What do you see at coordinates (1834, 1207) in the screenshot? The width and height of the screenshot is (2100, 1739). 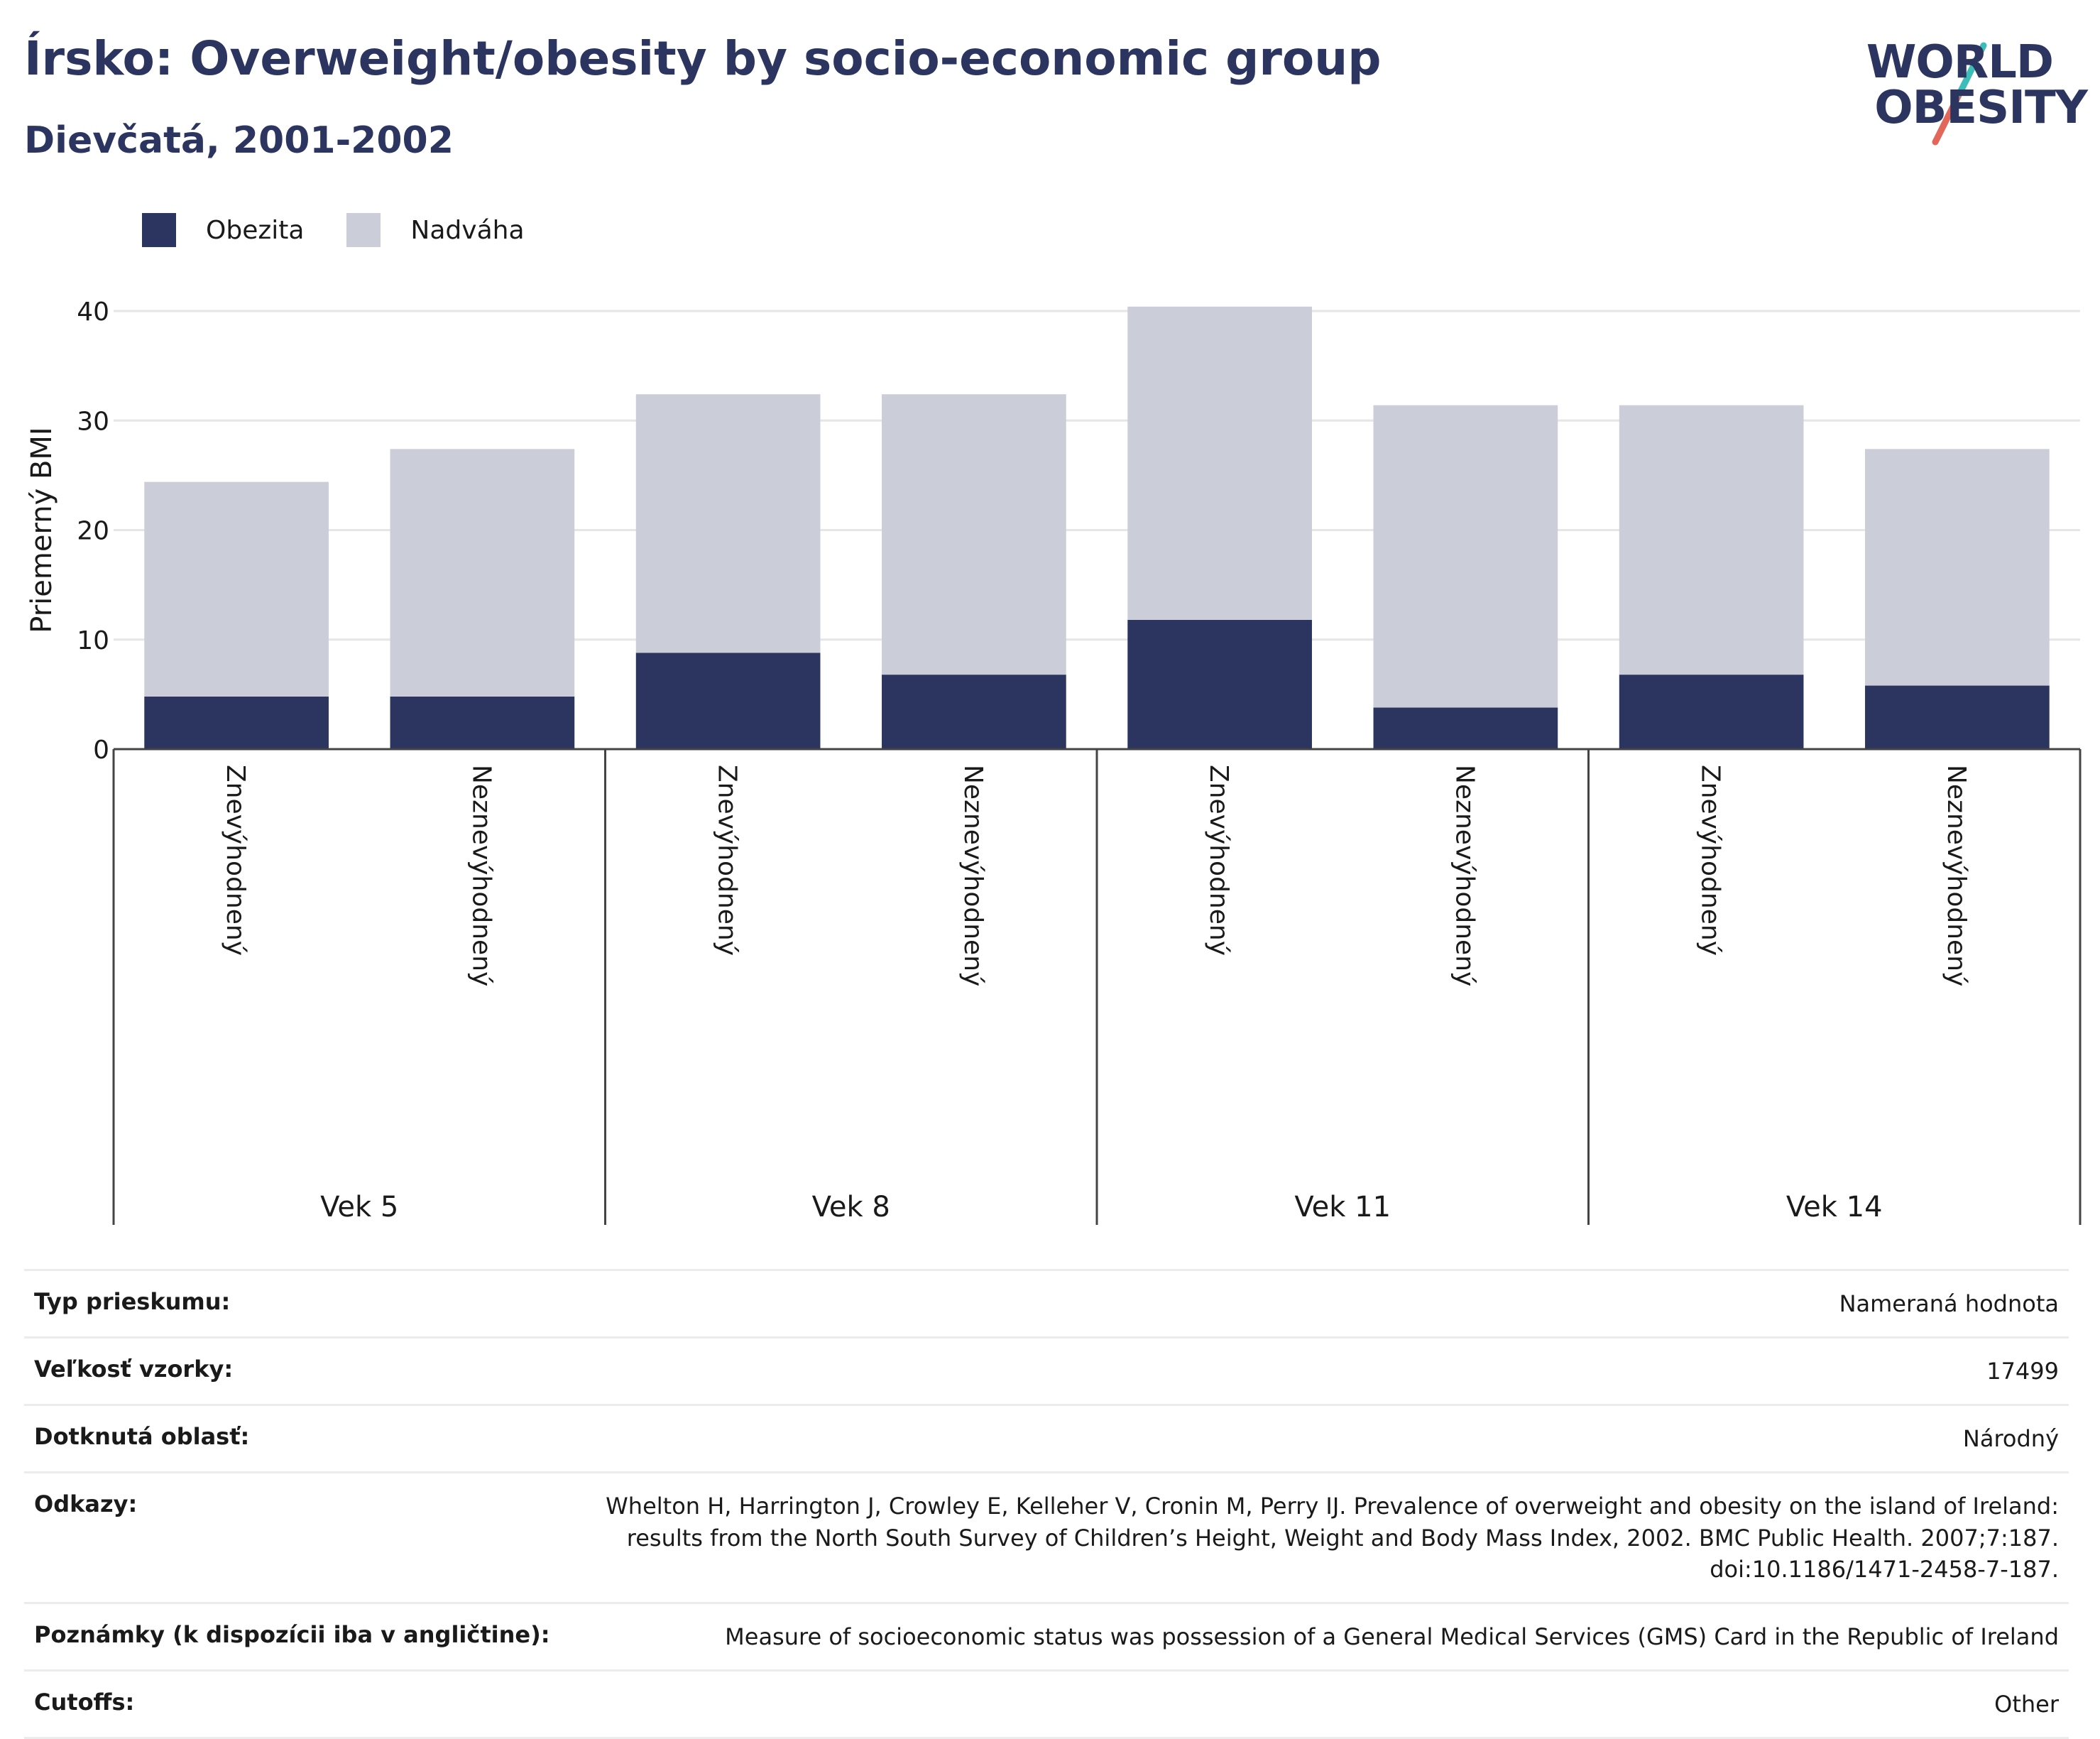 I see `x-group-label: Vek 14` at bounding box center [1834, 1207].